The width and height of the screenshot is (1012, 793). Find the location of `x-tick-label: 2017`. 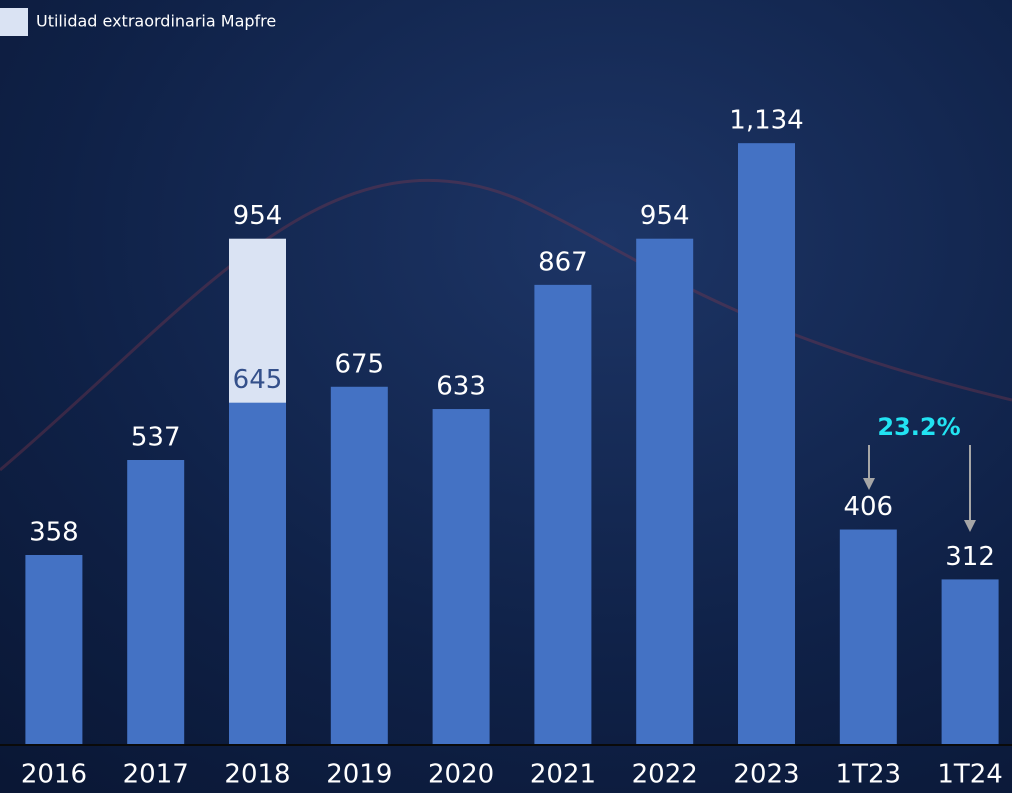

x-tick-label: 2017 is located at coordinates (156, 775).